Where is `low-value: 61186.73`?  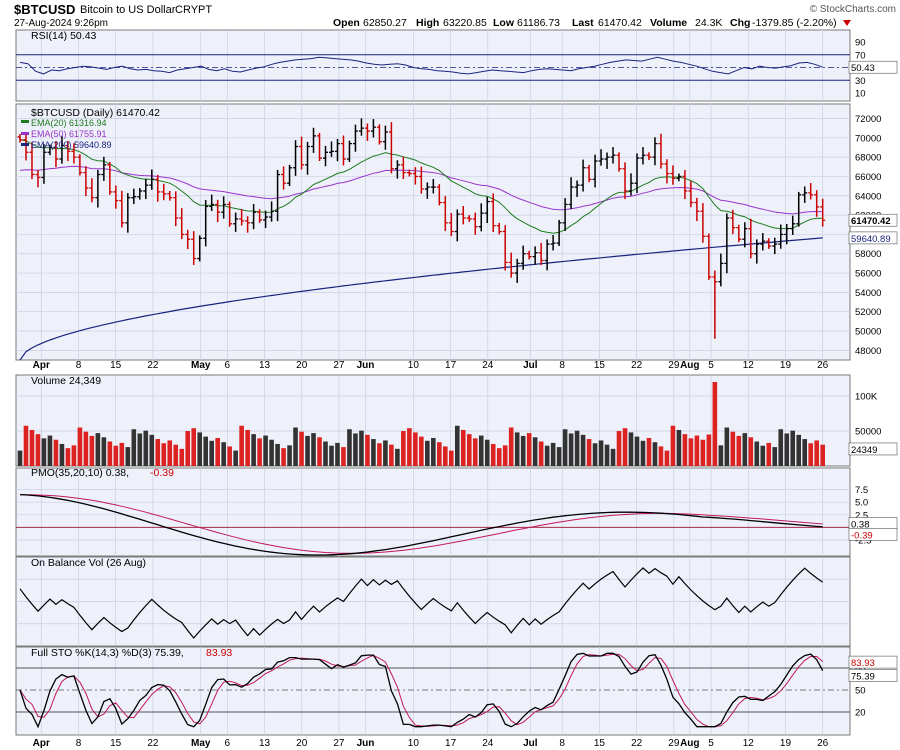 low-value: 61186.73 is located at coordinates (538, 23).